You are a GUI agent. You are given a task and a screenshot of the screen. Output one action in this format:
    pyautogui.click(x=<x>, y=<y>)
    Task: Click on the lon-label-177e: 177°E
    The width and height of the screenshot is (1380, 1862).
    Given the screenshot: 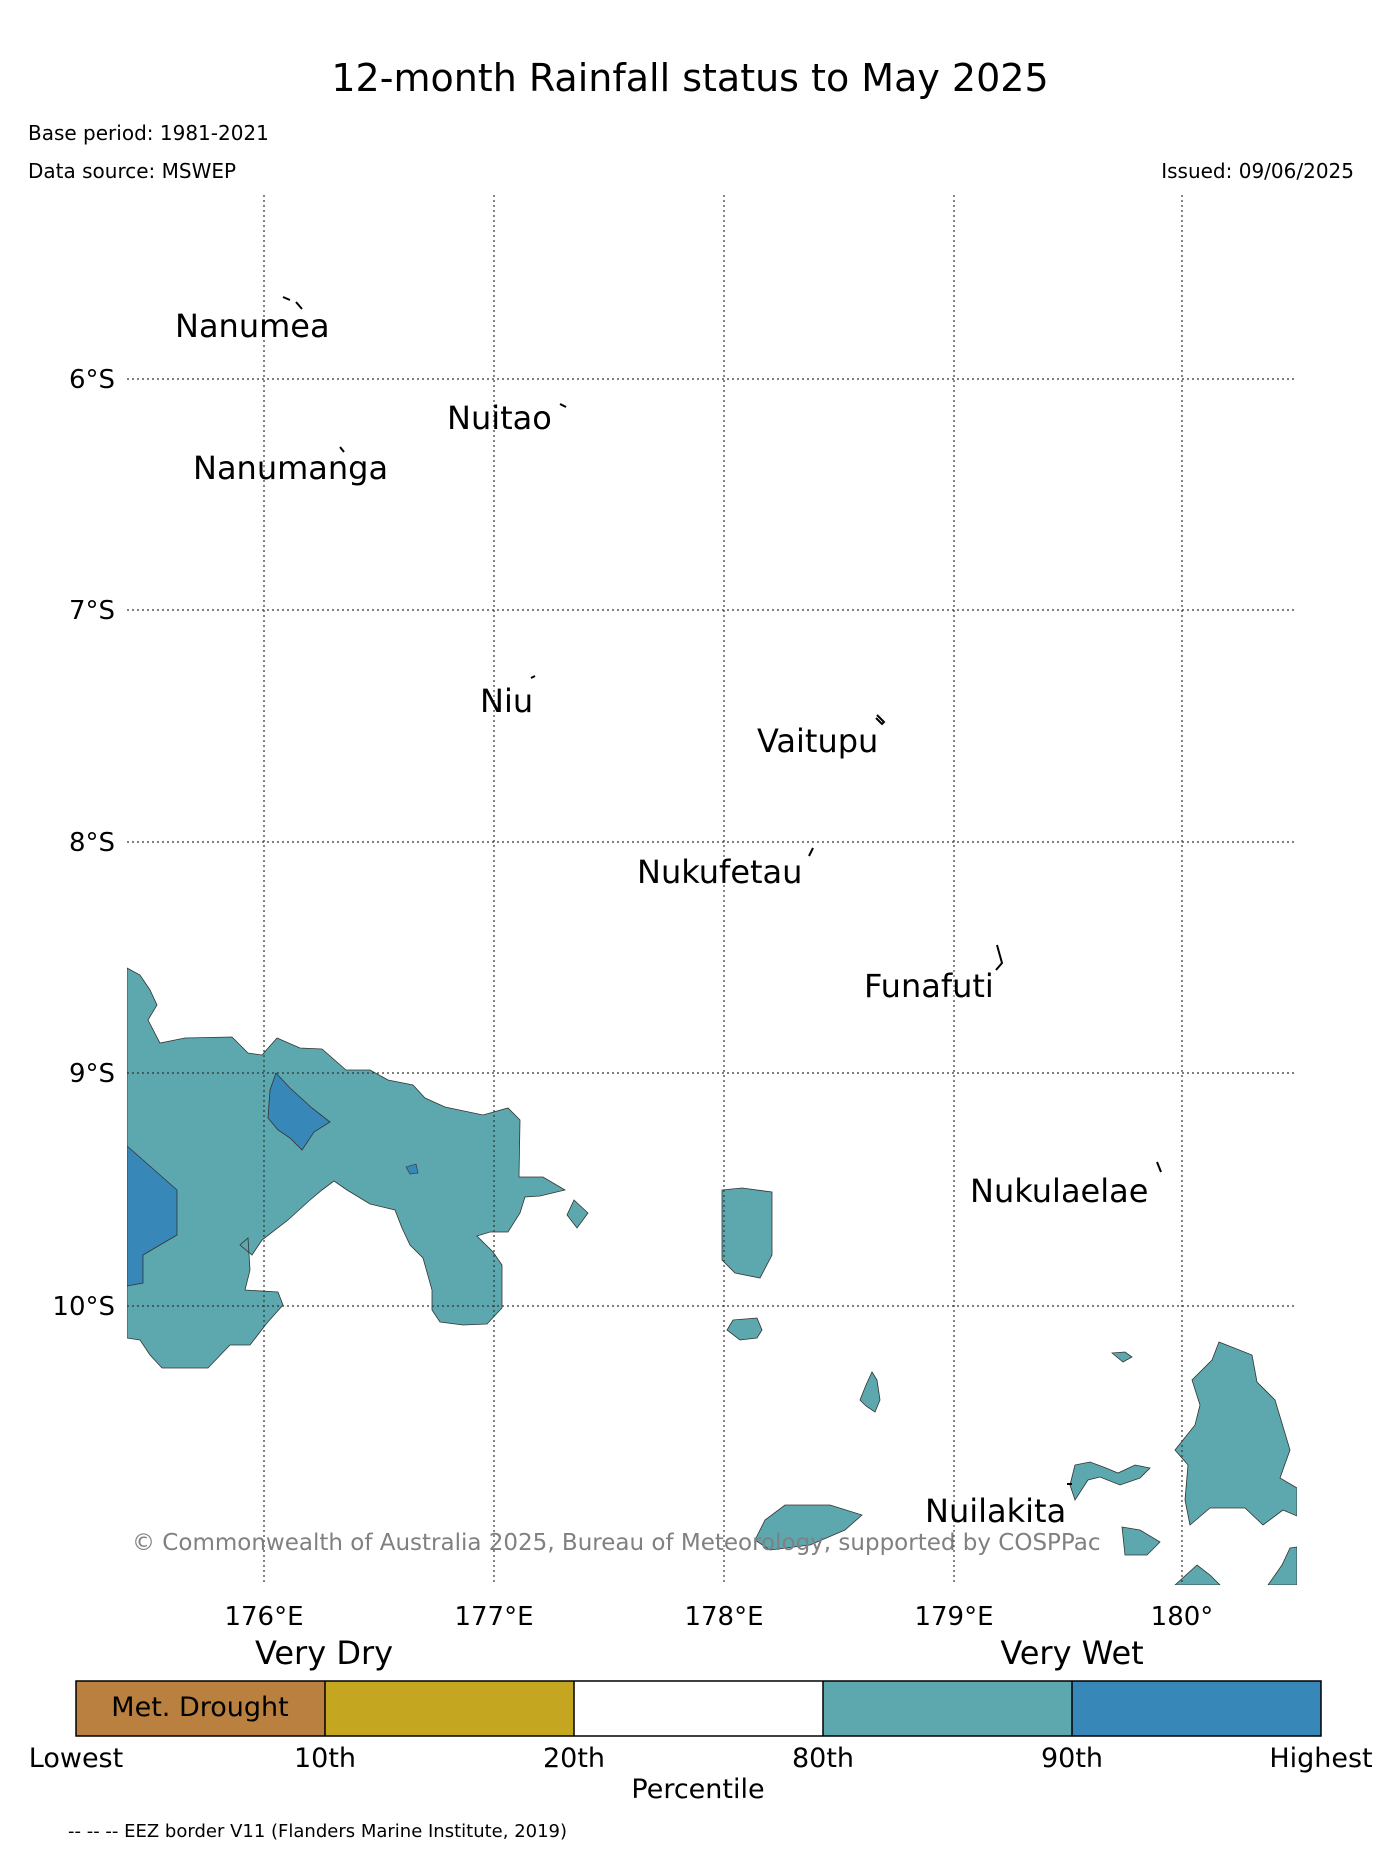 What is the action you would take?
    pyautogui.click(x=493, y=1617)
    